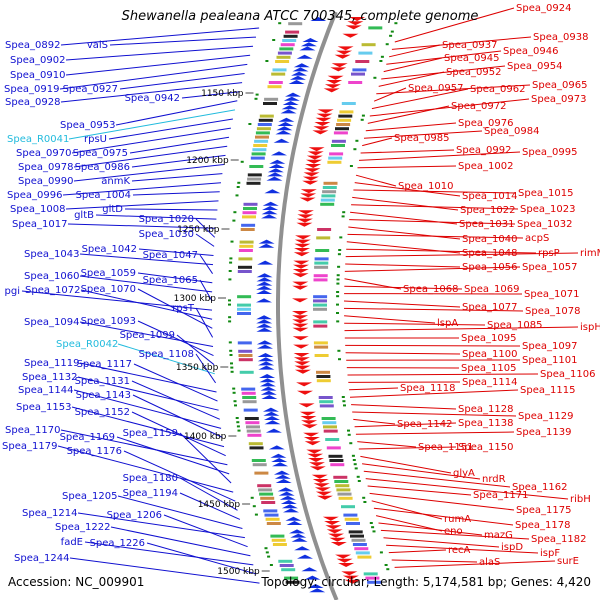 The width and height of the screenshot is (600, 600). Describe the element at coordinates (39, 224) in the screenshot. I see `left-gene-label: Spea_1017` at that location.